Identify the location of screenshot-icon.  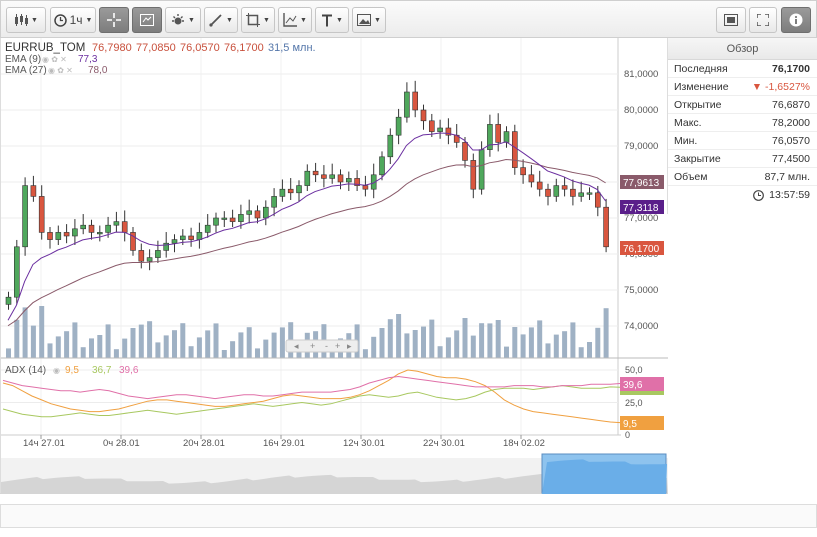
(731, 20).